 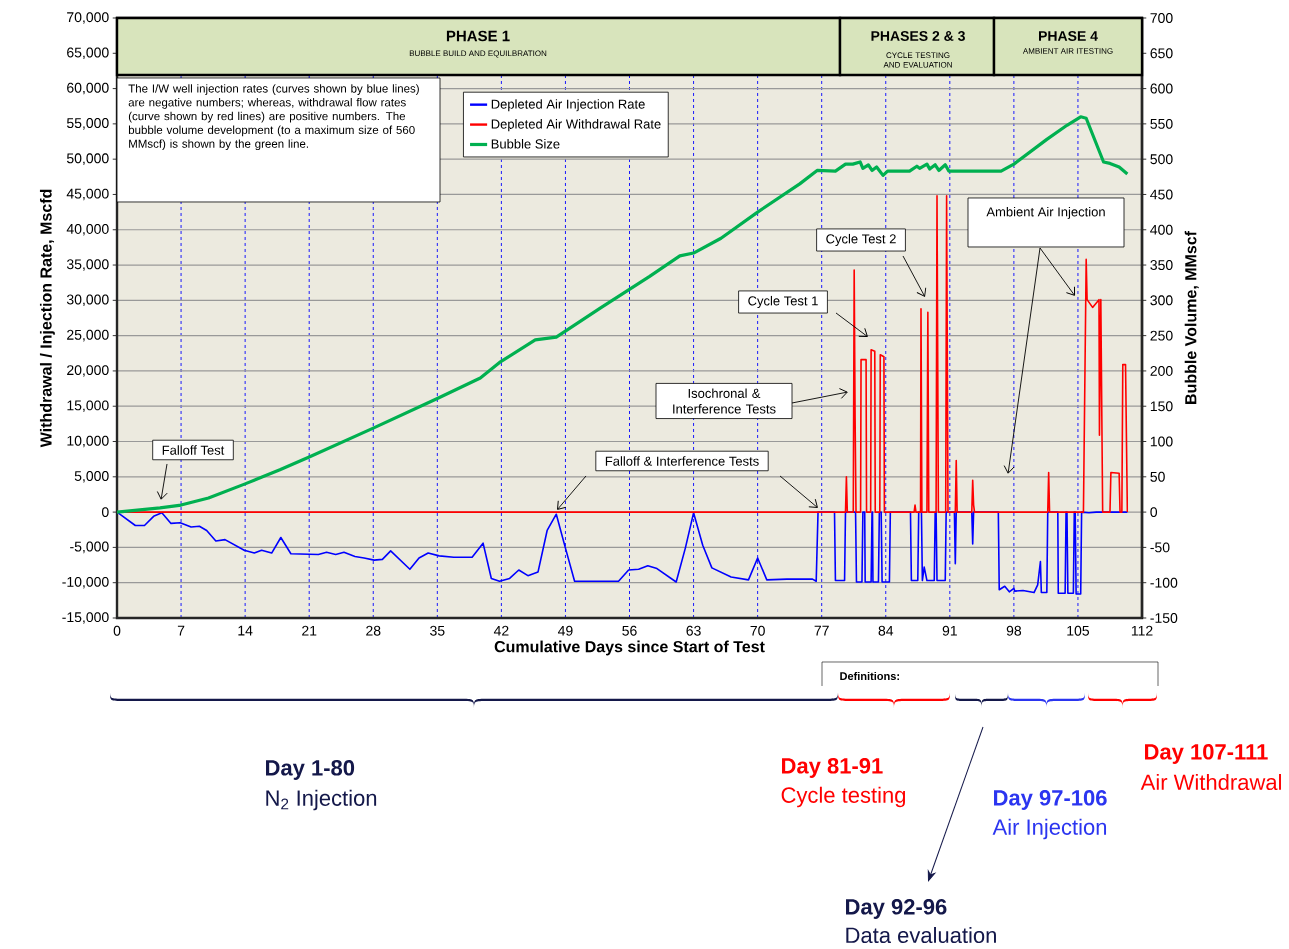 What do you see at coordinates (309, 630) in the screenshot?
I see `x-tick-label: 21` at bounding box center [309, 630].